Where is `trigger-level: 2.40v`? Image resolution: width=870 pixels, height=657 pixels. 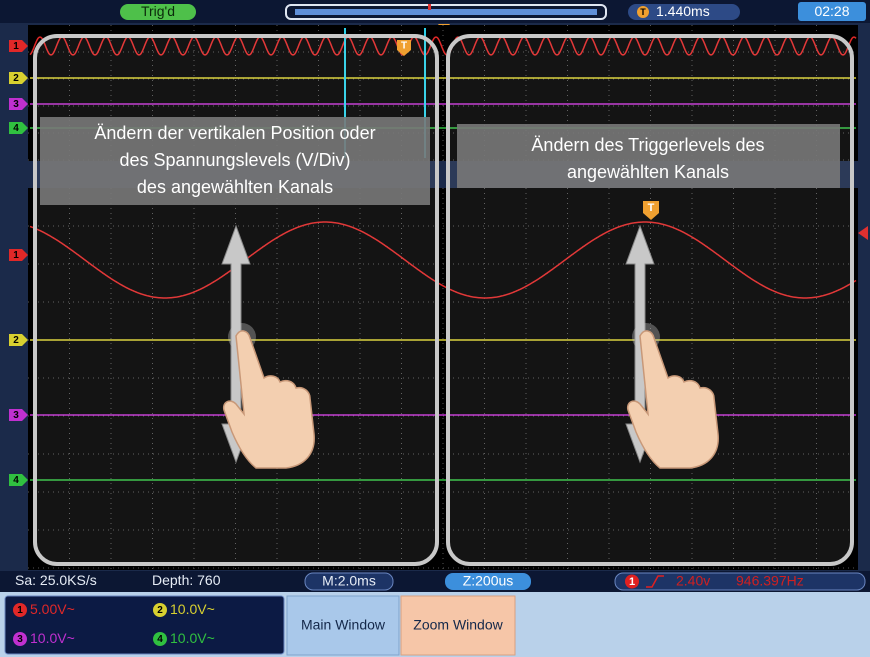
trigger-level: 2.40v is located at coordinates (693, 581).